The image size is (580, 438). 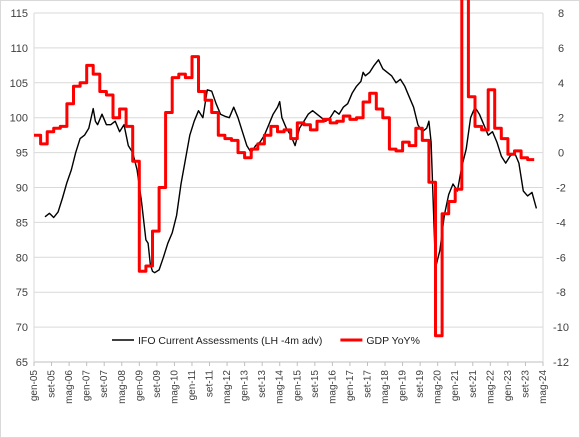 What do you see at coordinates (22, 223) in the screenshot?
I see `left-axis-tick-label: 85` at bounding box center [22, 223].